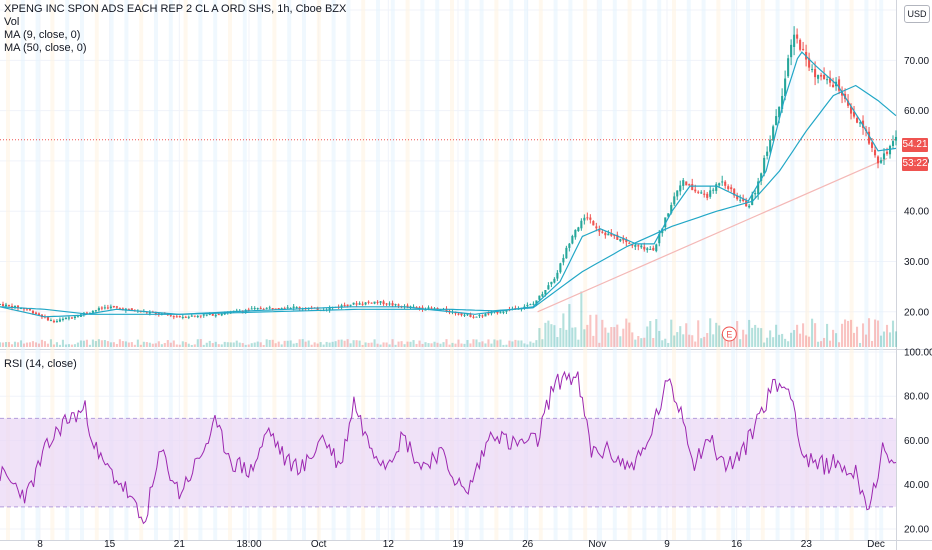  I want to click on rsi-tick-label: 100.00, so click(918, 353).